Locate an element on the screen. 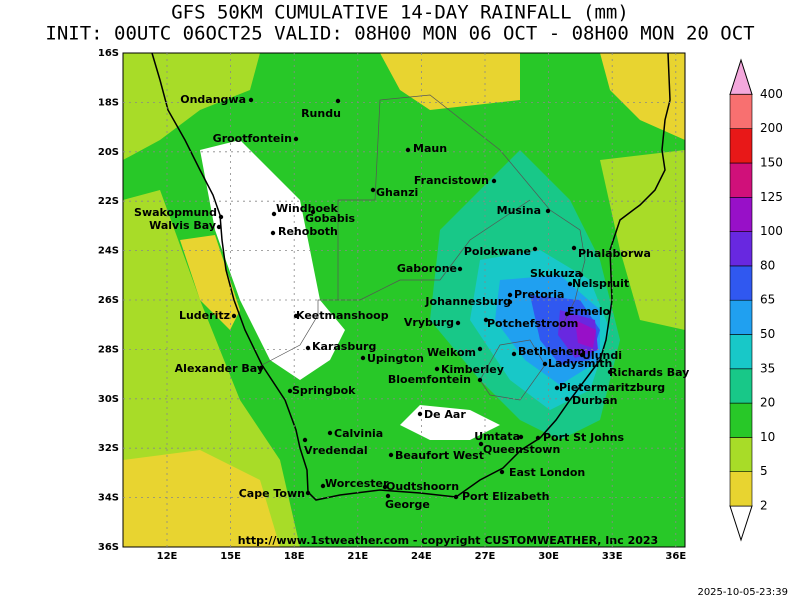 The width and height of the screenshot is (800, 604). city-label: Swakopmund is located at coordinates (175, 212).